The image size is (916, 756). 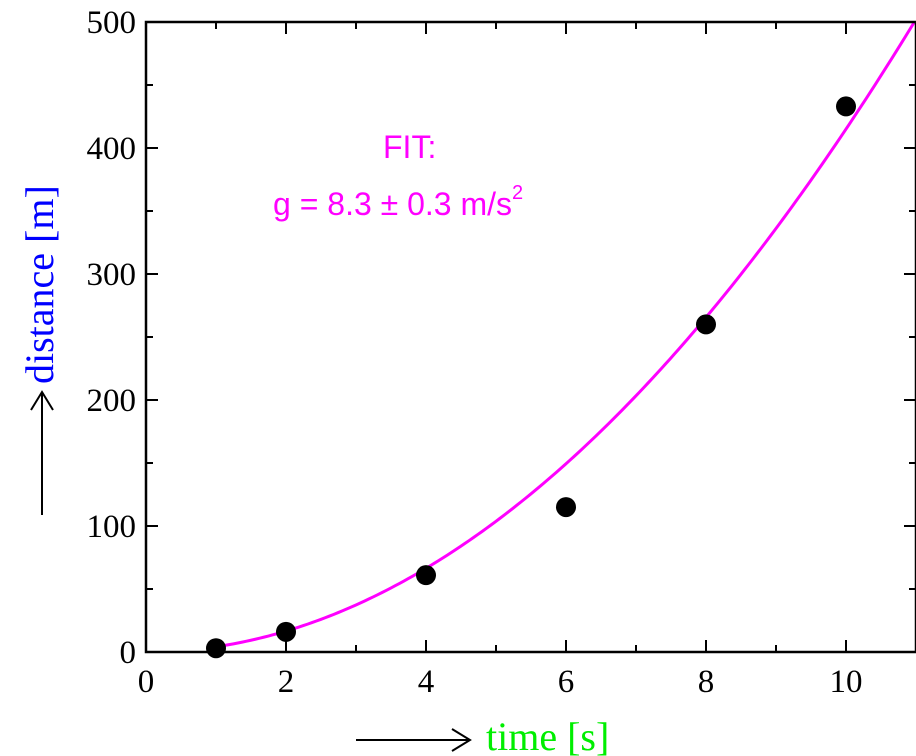 I want to click on y-axis-title: distance [m], so click(x=39, y=350).